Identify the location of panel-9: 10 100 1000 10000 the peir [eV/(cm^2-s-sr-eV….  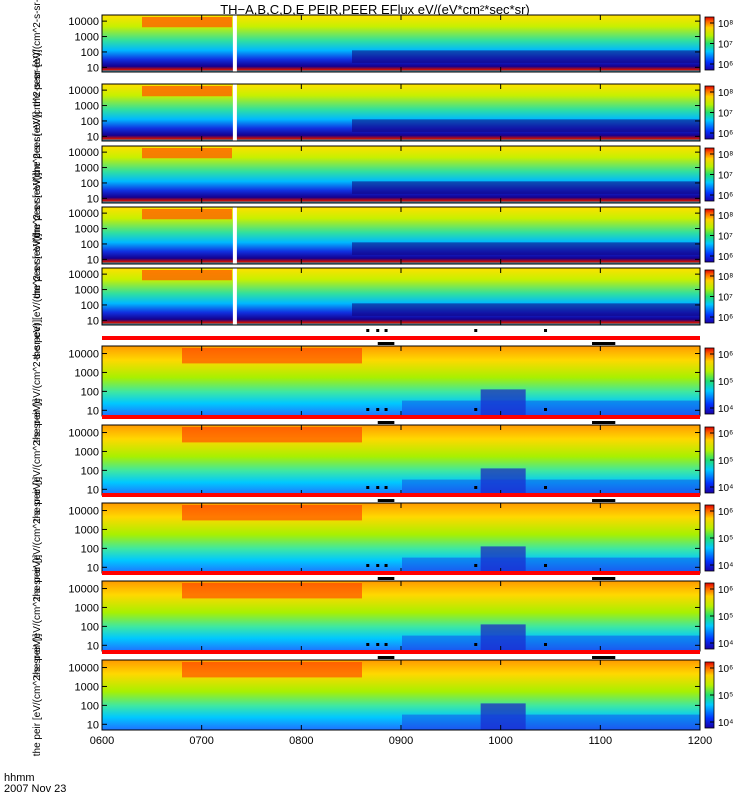
(382, 616).